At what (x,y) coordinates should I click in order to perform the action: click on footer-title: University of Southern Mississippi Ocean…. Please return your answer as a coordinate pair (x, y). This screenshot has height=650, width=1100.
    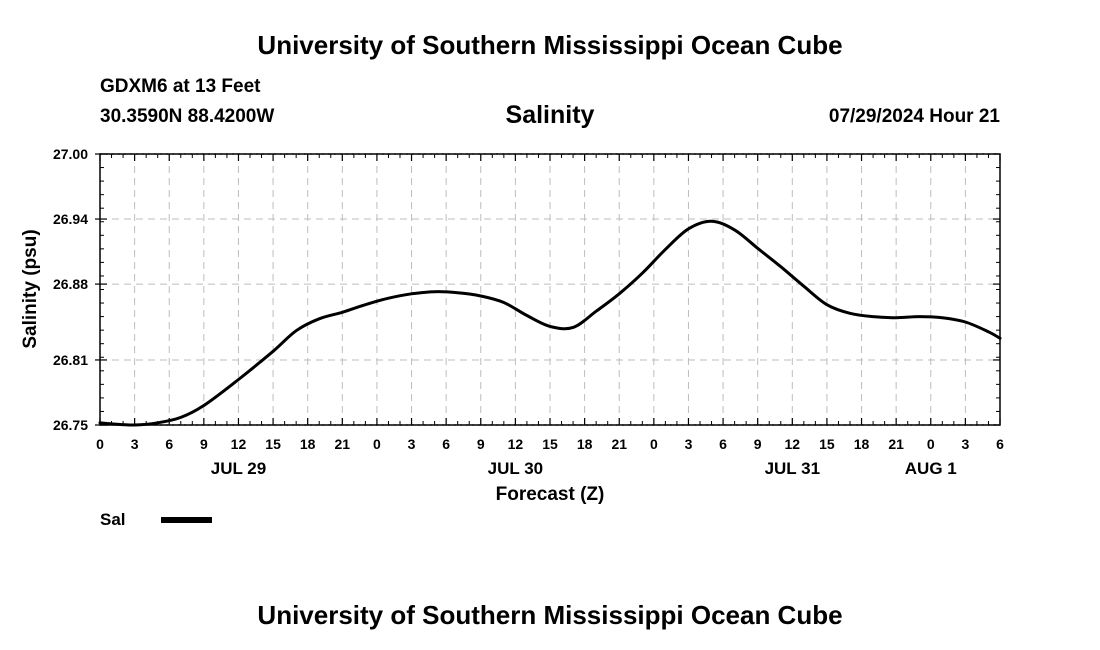
    Looking at the image, I should click on (550, 615).